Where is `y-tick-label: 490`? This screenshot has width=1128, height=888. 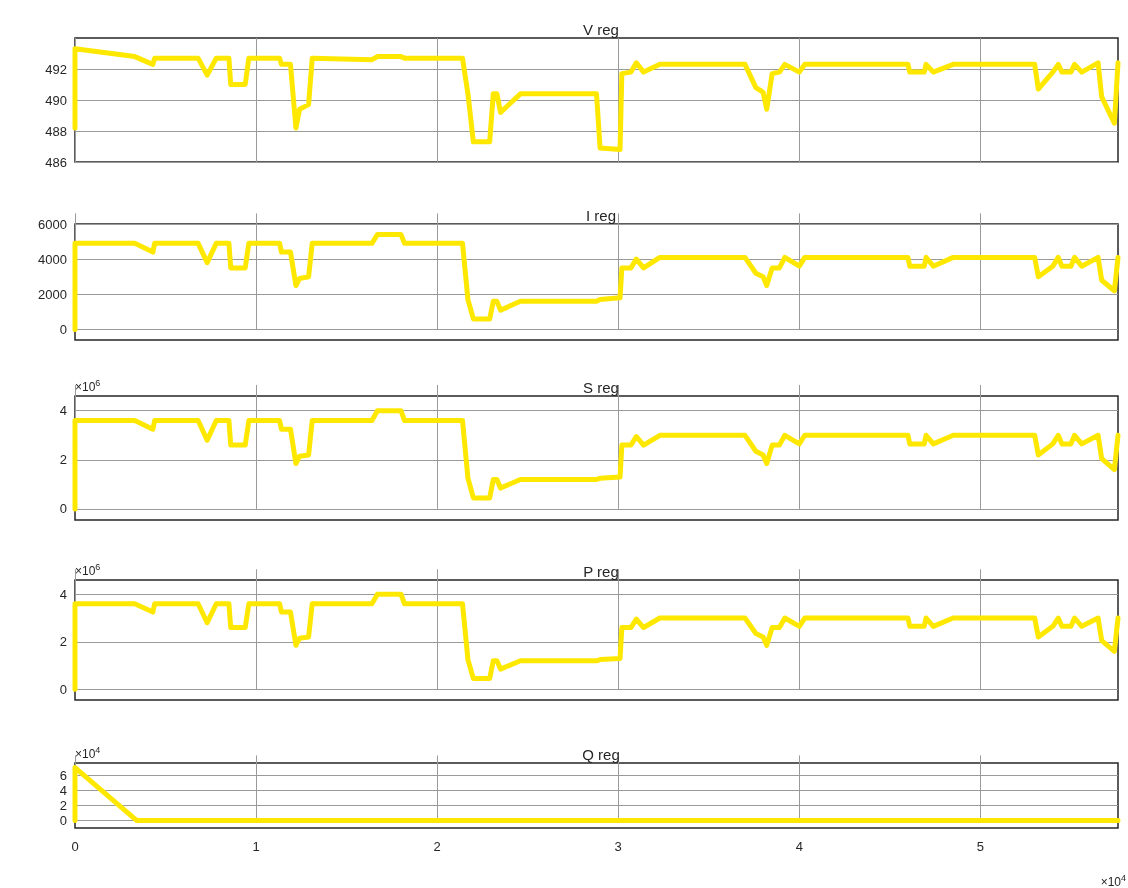
y-tick-label: 490 is located at coordinates (56, 100).